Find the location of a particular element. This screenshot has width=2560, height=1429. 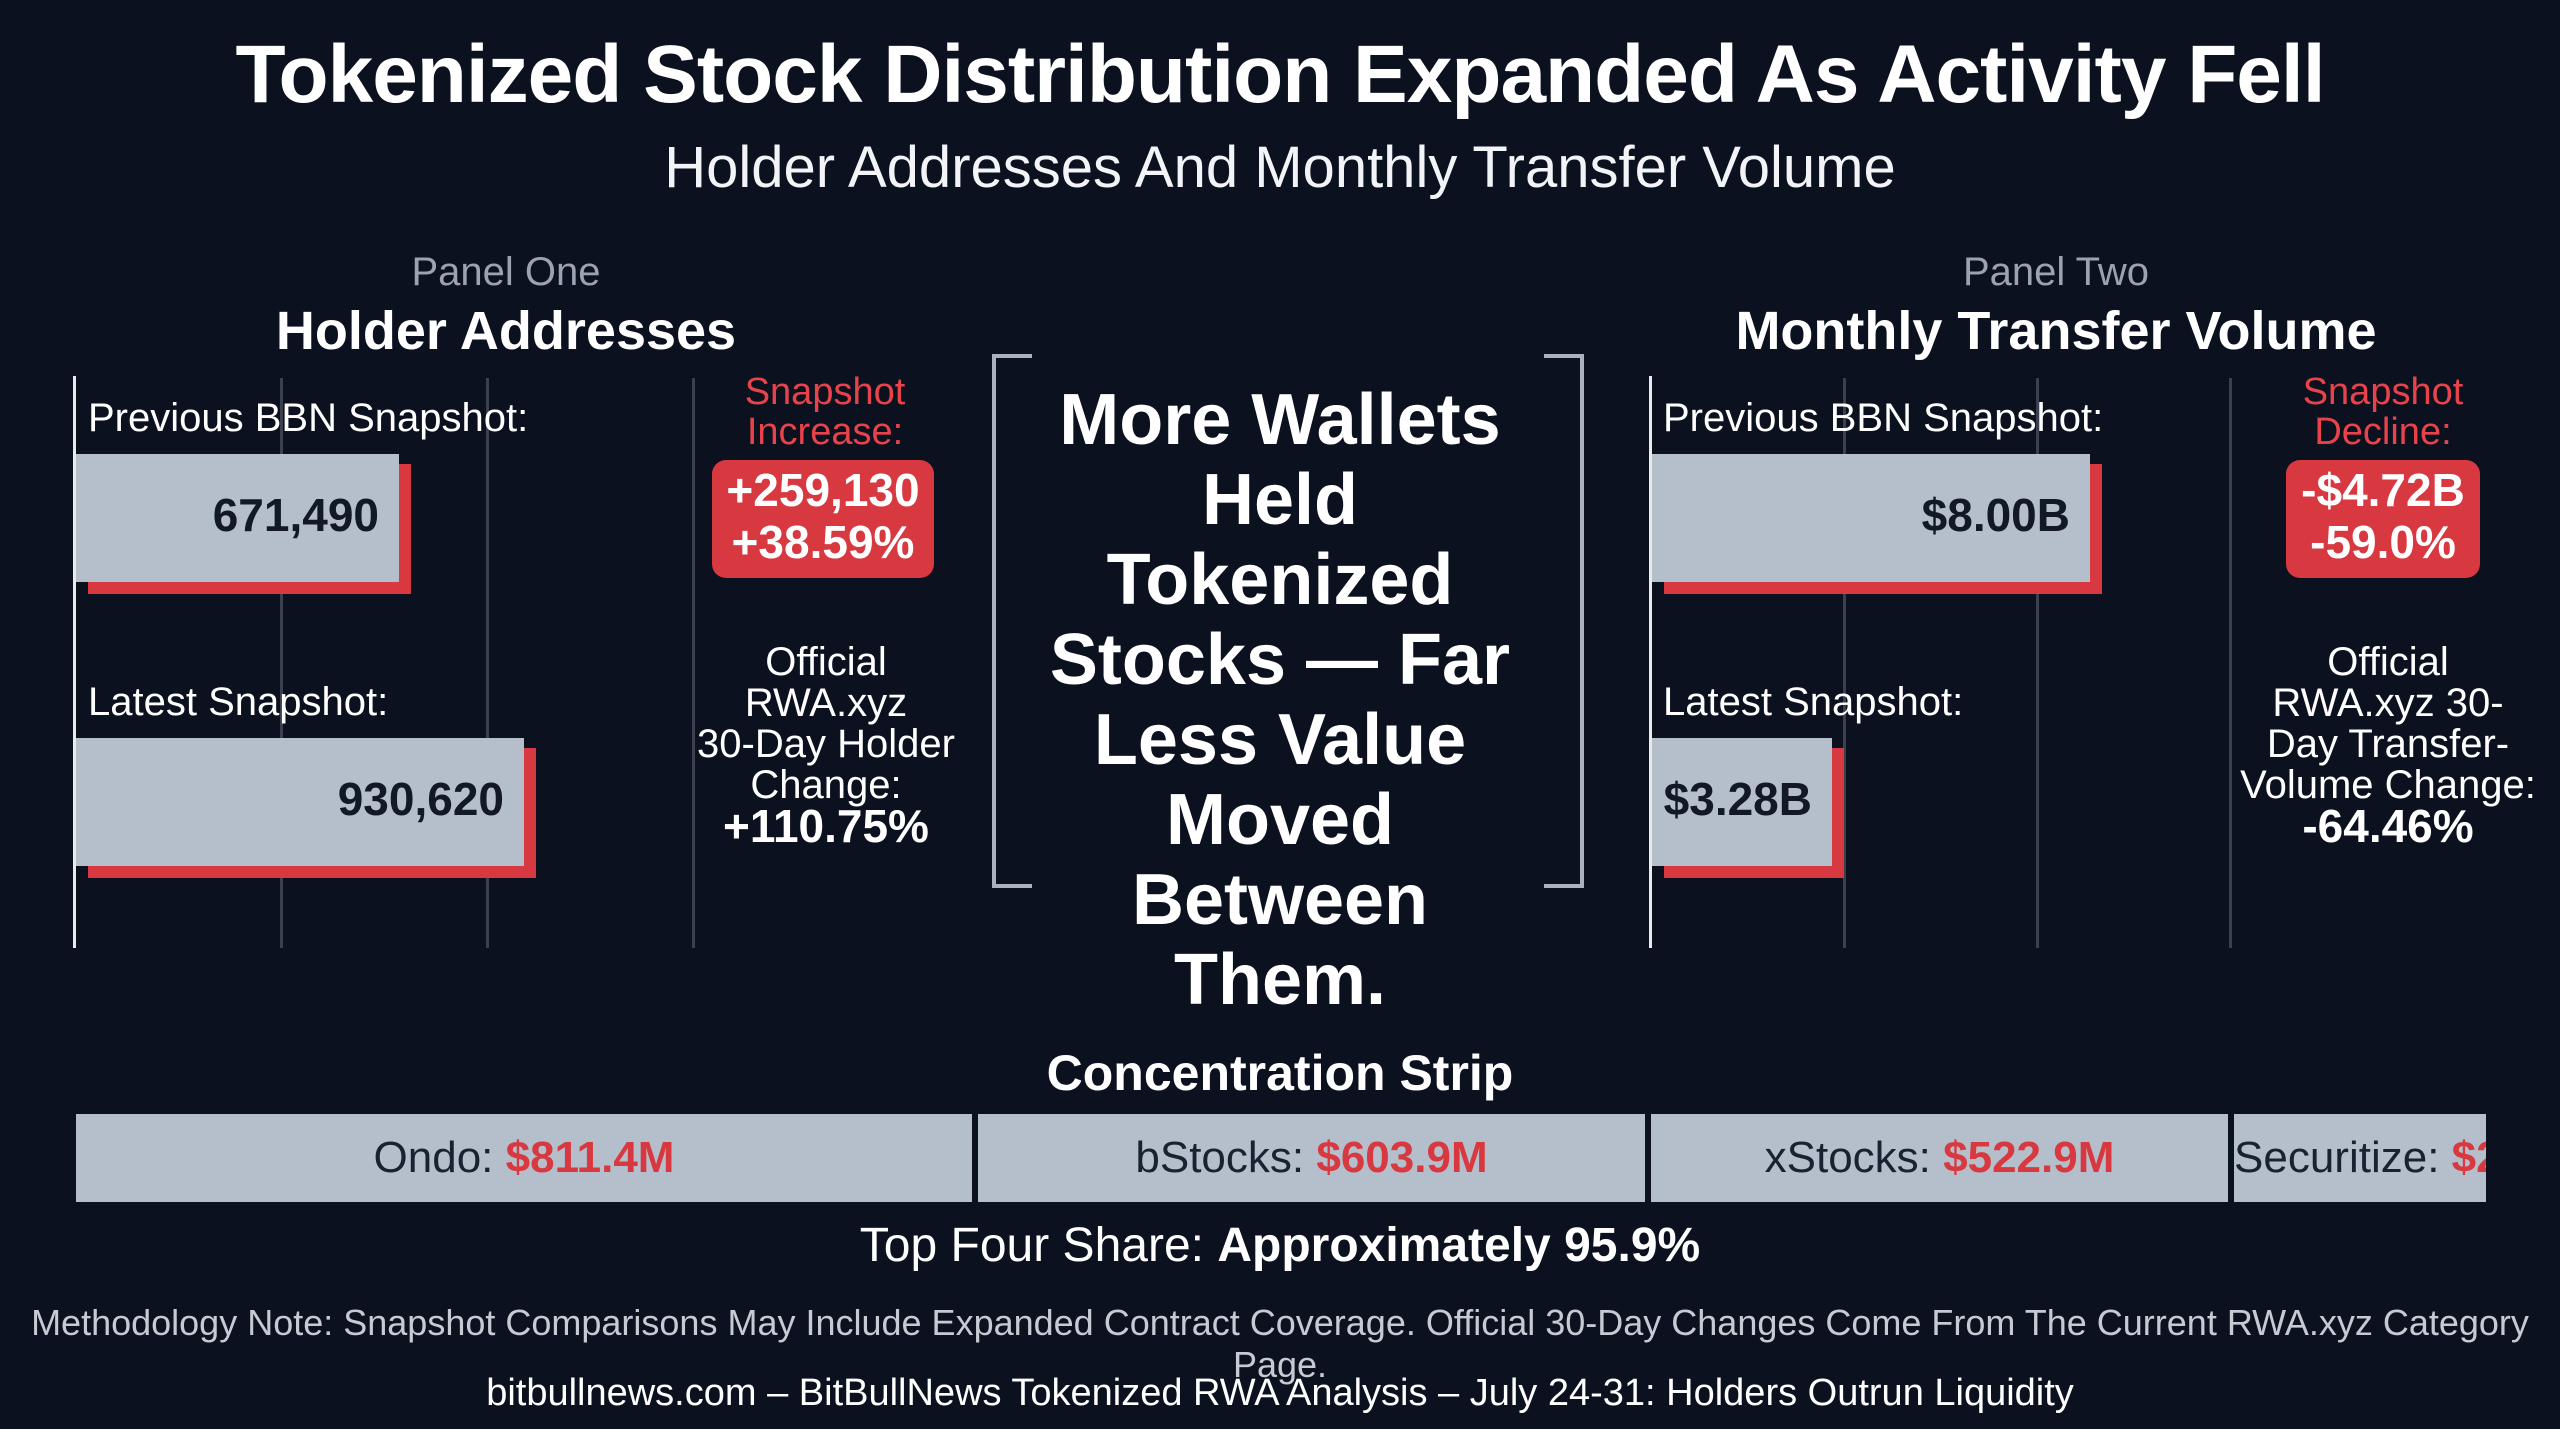

official-line: Change: is located at coordinates (826, 785).